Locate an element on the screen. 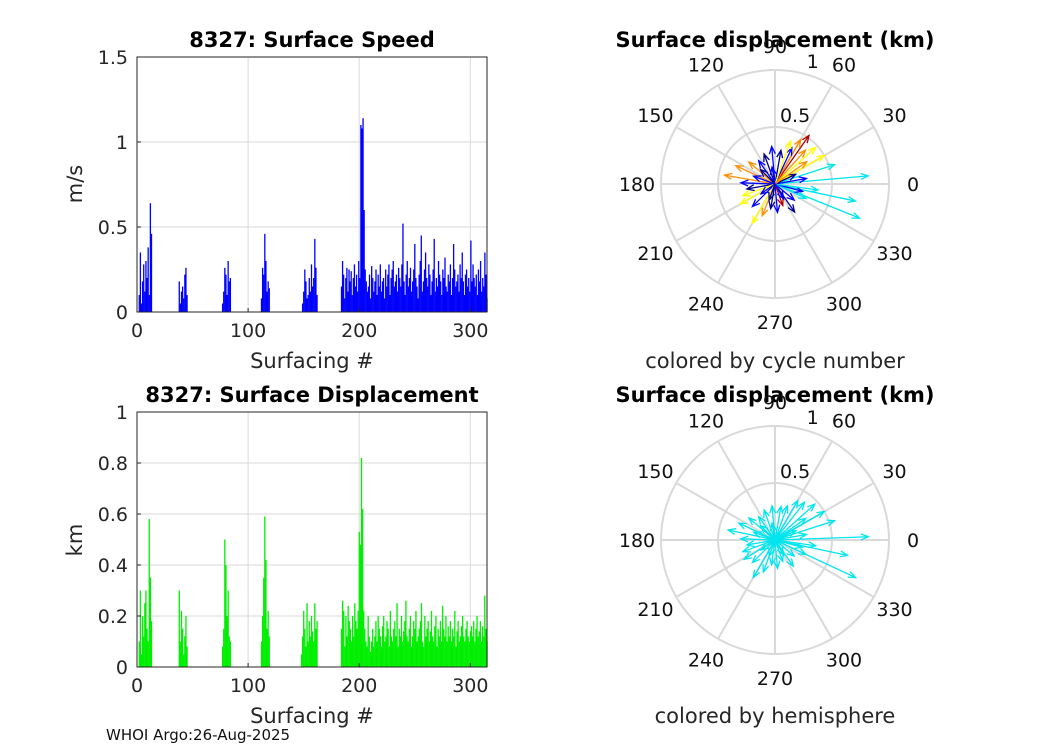 The height and width of the screenshot is (750, 1050). disp-ytick-label: 0.2 is located at coordinates (113, 617).